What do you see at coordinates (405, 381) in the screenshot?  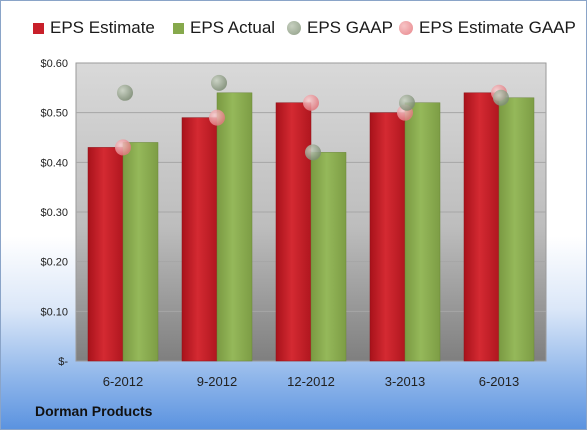 I see `x-tick-label: 3-2013` at bounding box center [405, 381].